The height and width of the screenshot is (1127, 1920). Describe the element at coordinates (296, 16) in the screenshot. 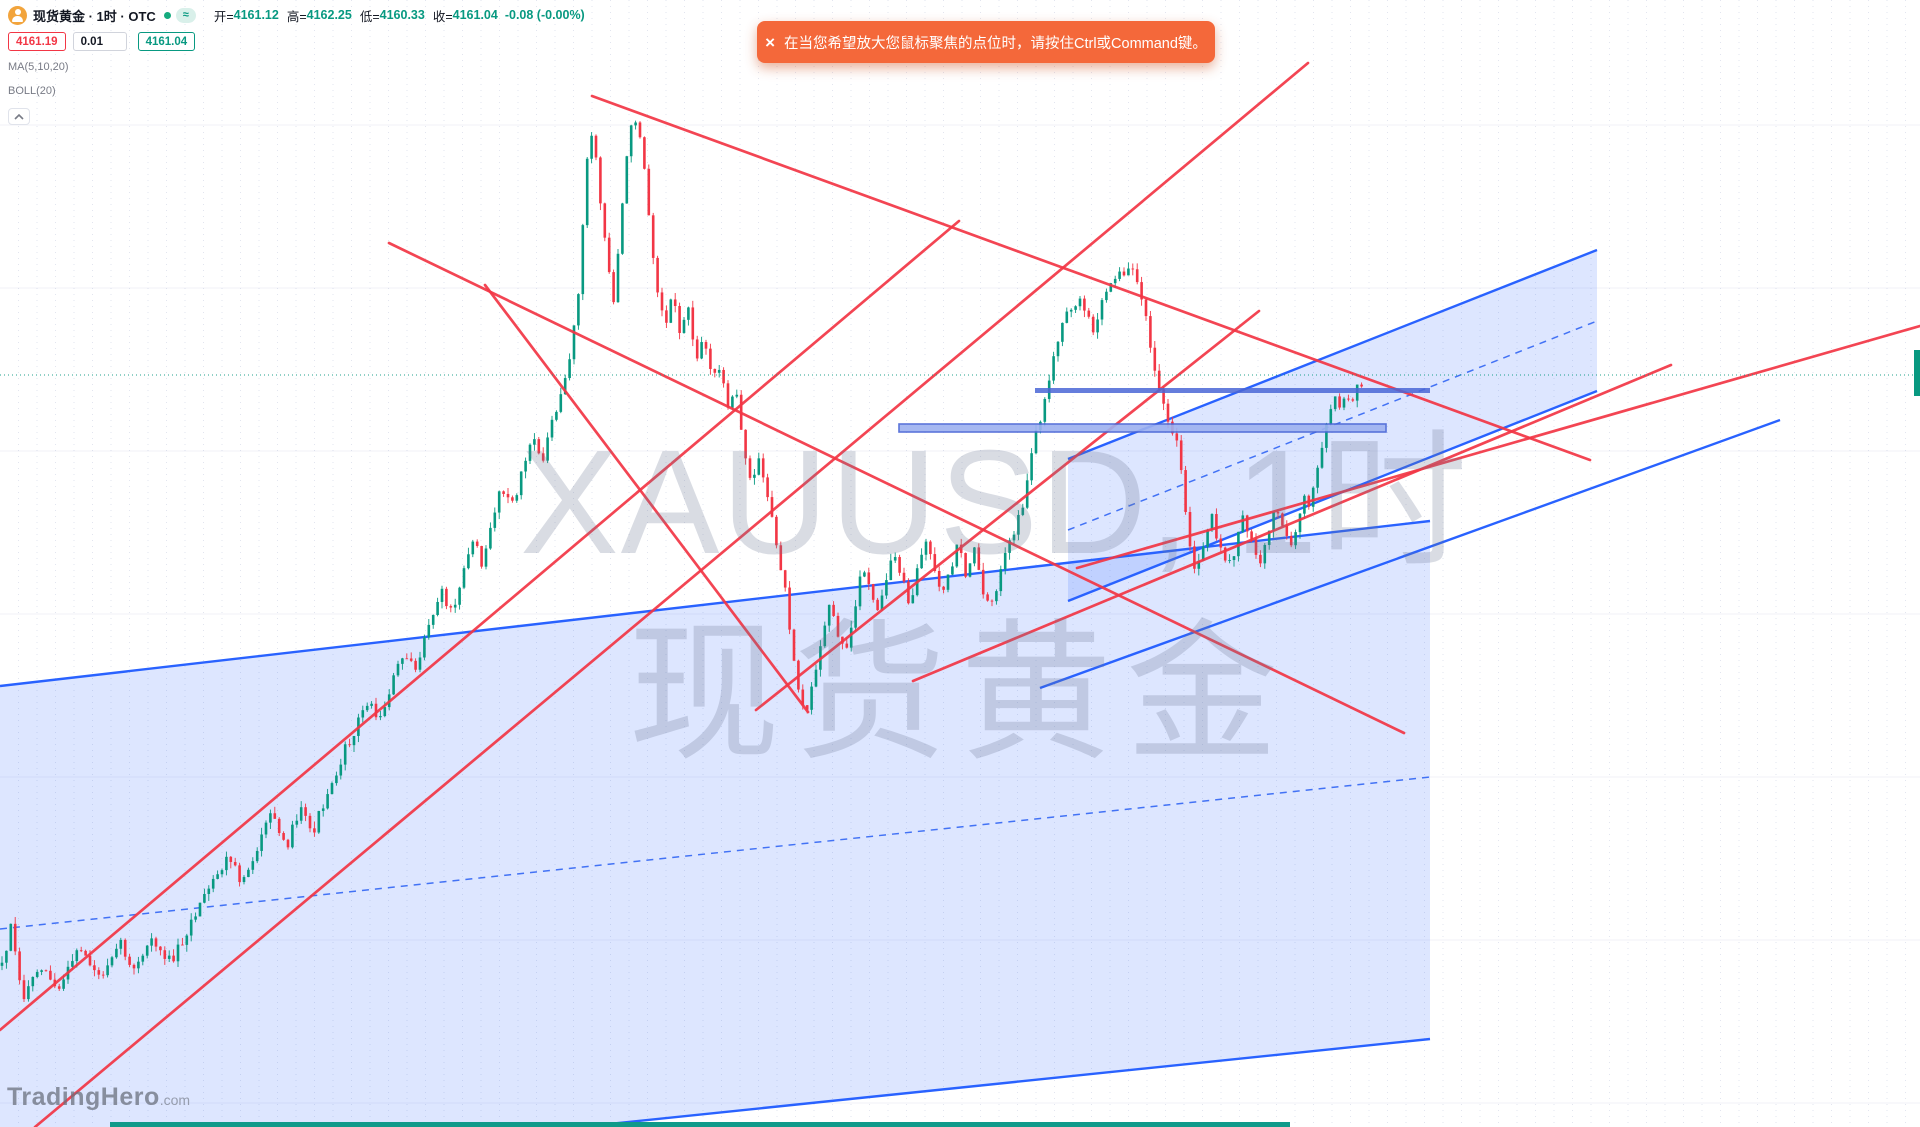

I see `high-label: 高=` at that location.